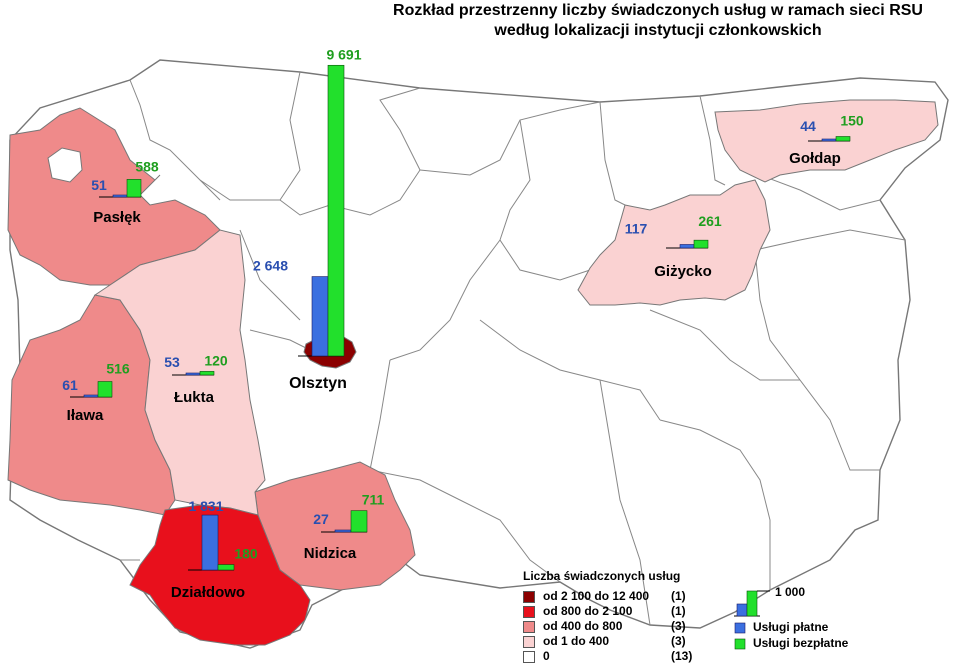 The height and width of the screenshot is (672, 960). I want to click on free-value-label: 516, so click(118, 369).